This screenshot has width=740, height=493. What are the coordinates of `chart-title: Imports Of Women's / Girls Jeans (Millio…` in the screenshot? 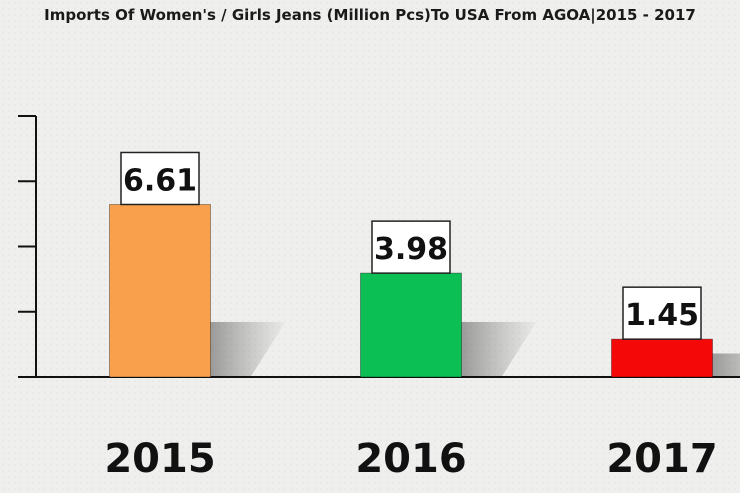 It's located at (370, 15).